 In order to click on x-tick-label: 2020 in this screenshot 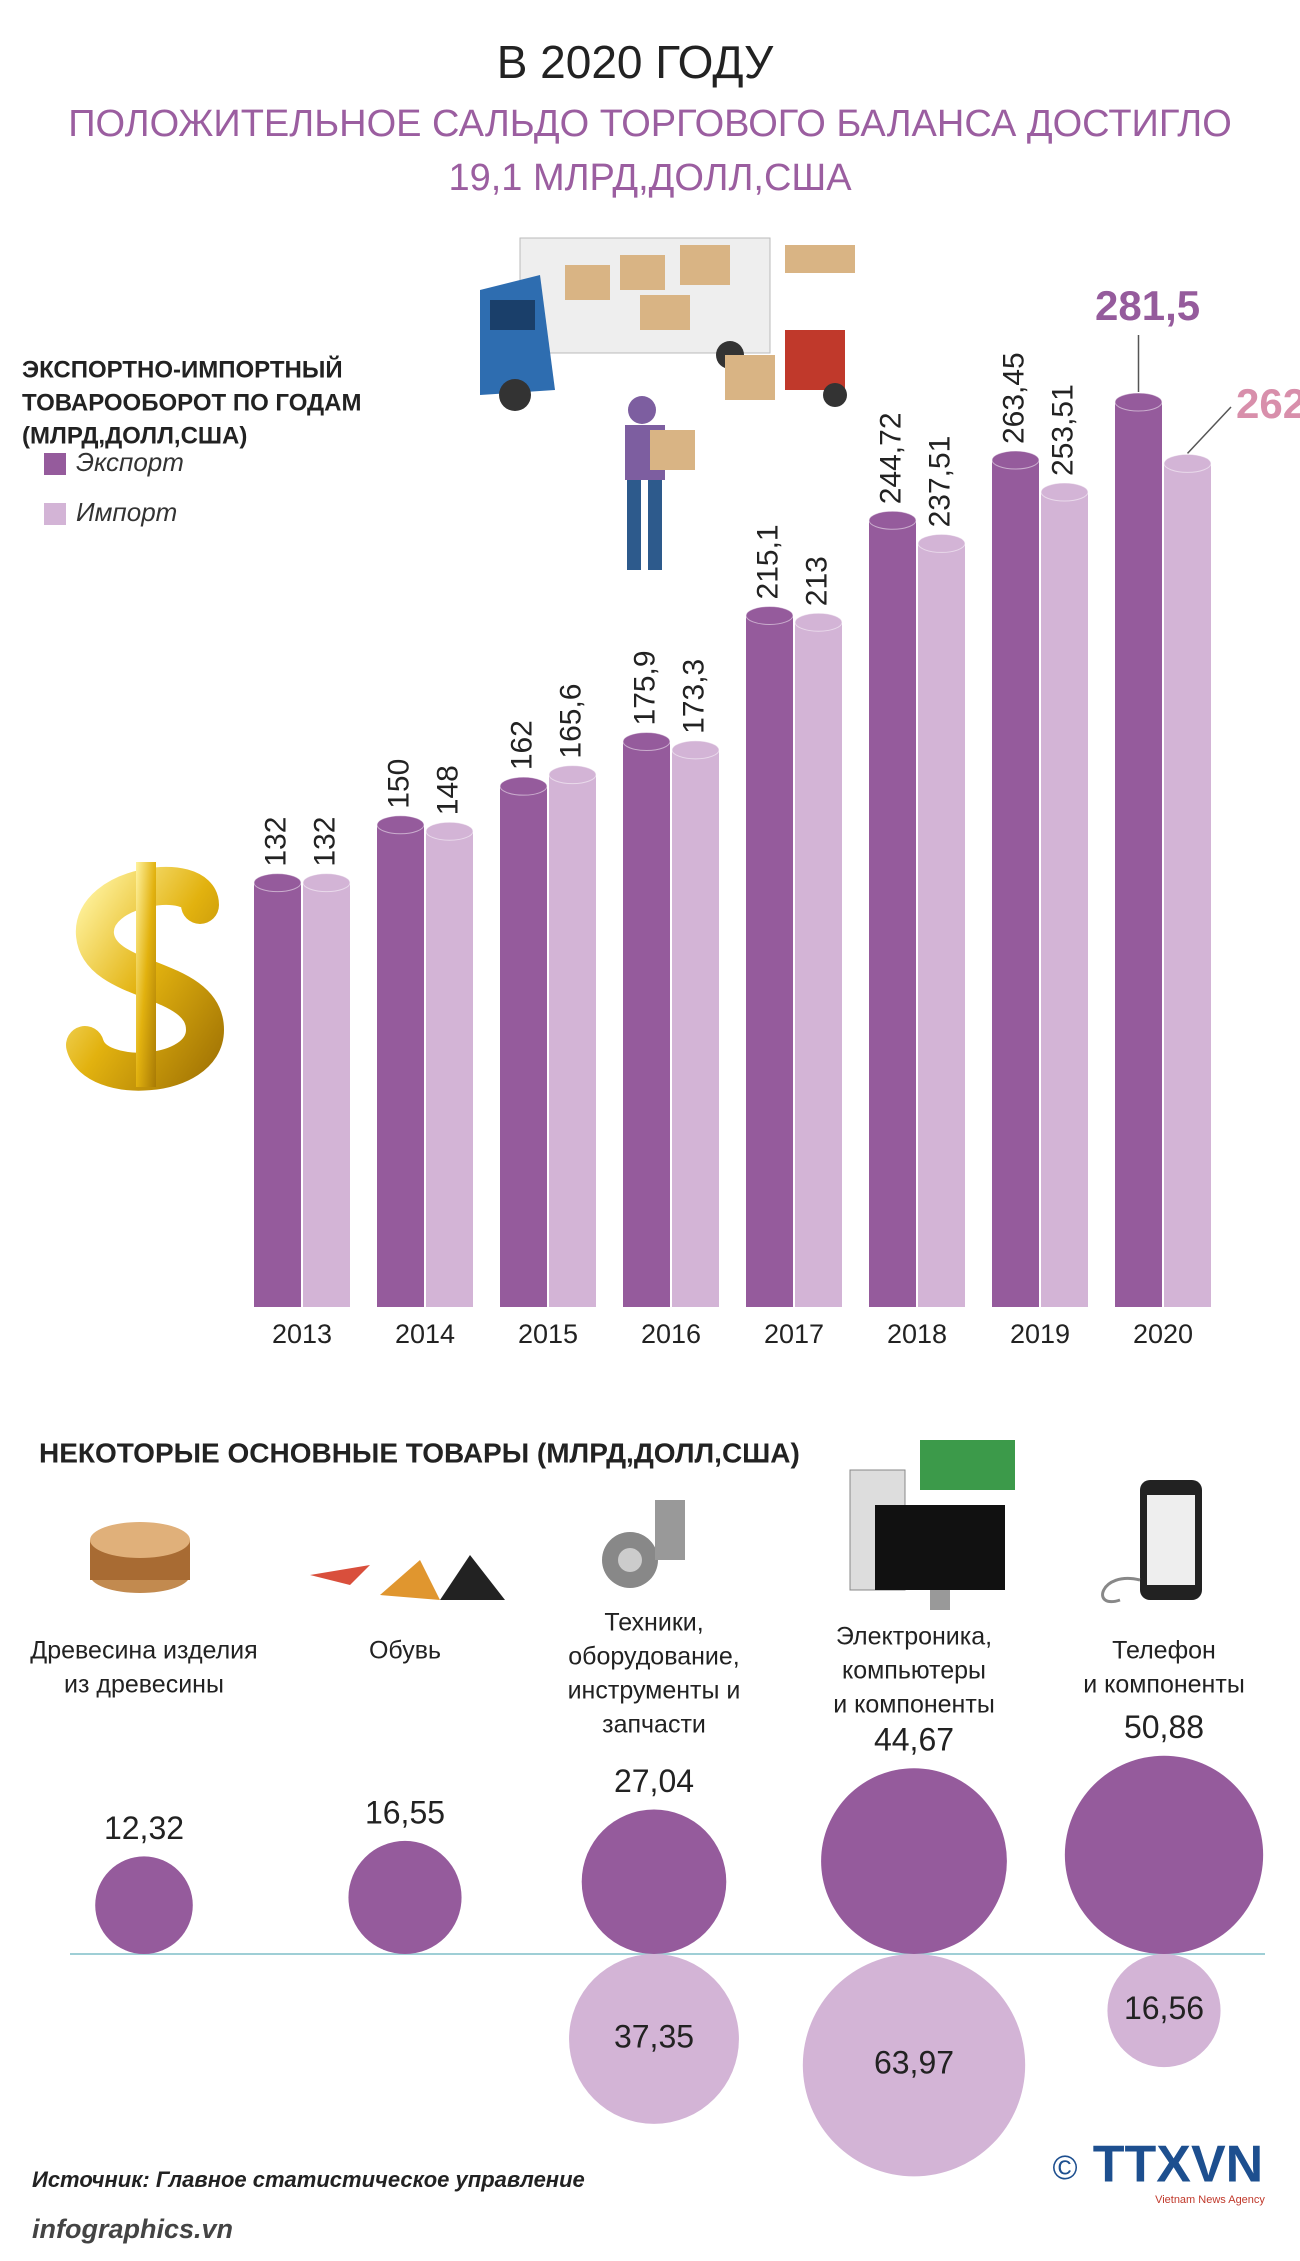, I will do `click(1163, 1334)`.